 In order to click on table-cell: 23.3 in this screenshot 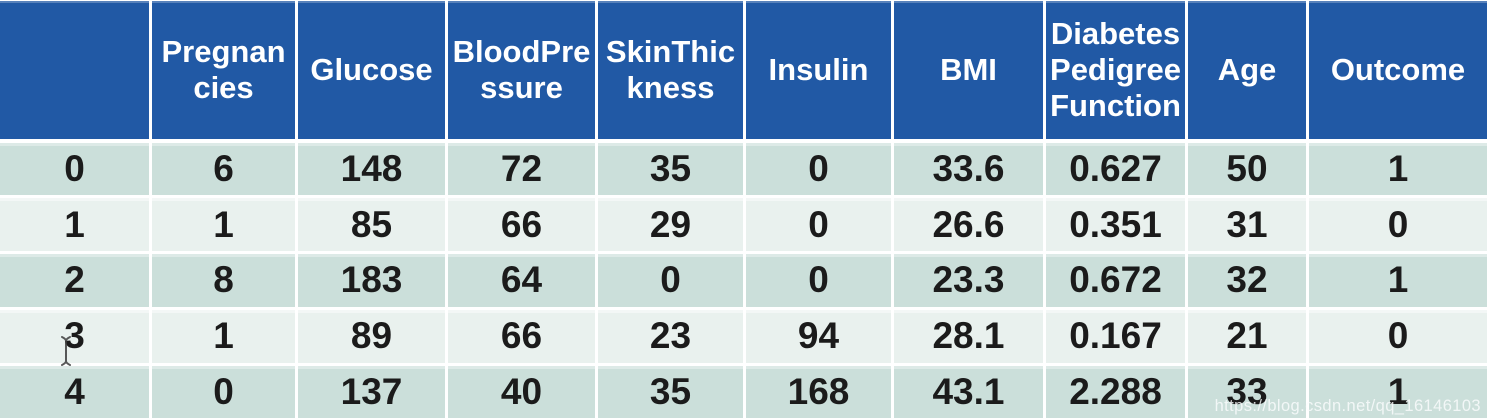, I will do `click(968, 280)`.